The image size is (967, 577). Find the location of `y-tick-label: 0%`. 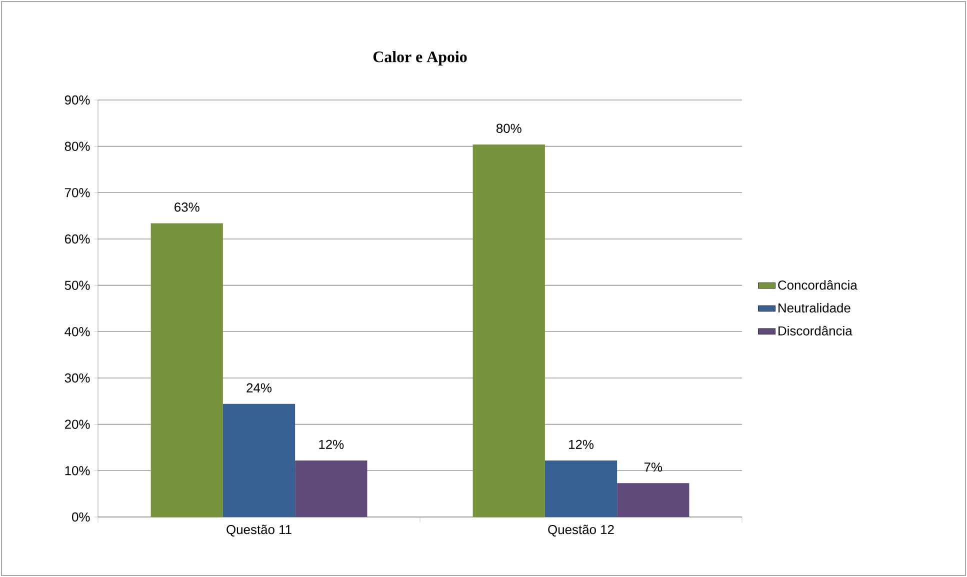

y-tick-label: 0% is located at coordinates (81, 517).